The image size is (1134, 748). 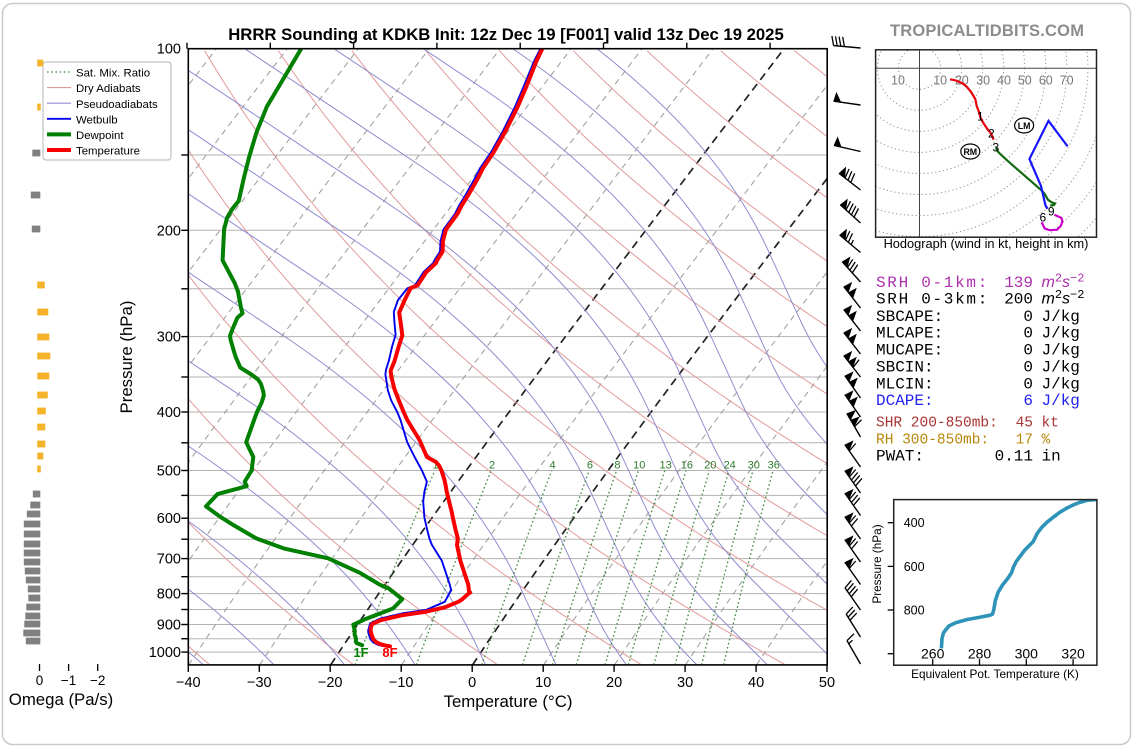 What do you see at coordinates (1046, 81) in the screenshot?
I see `svg-text: 60` at bounding box center [1046, 81].